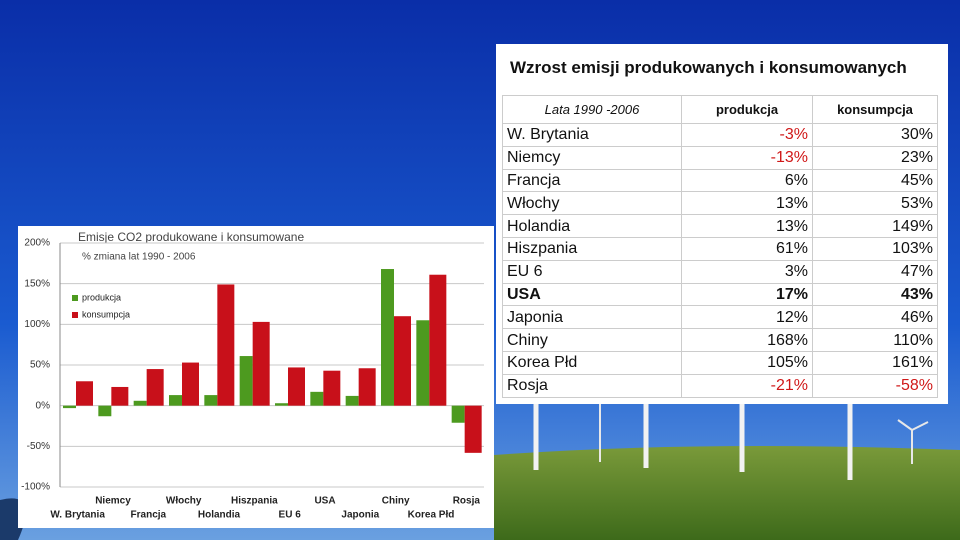 The image size is (960, 540). What do you see at coordinates (396, 501) in the screenshot?
I see `x-tick-label: Chiny` at bounding box center [396, 501].